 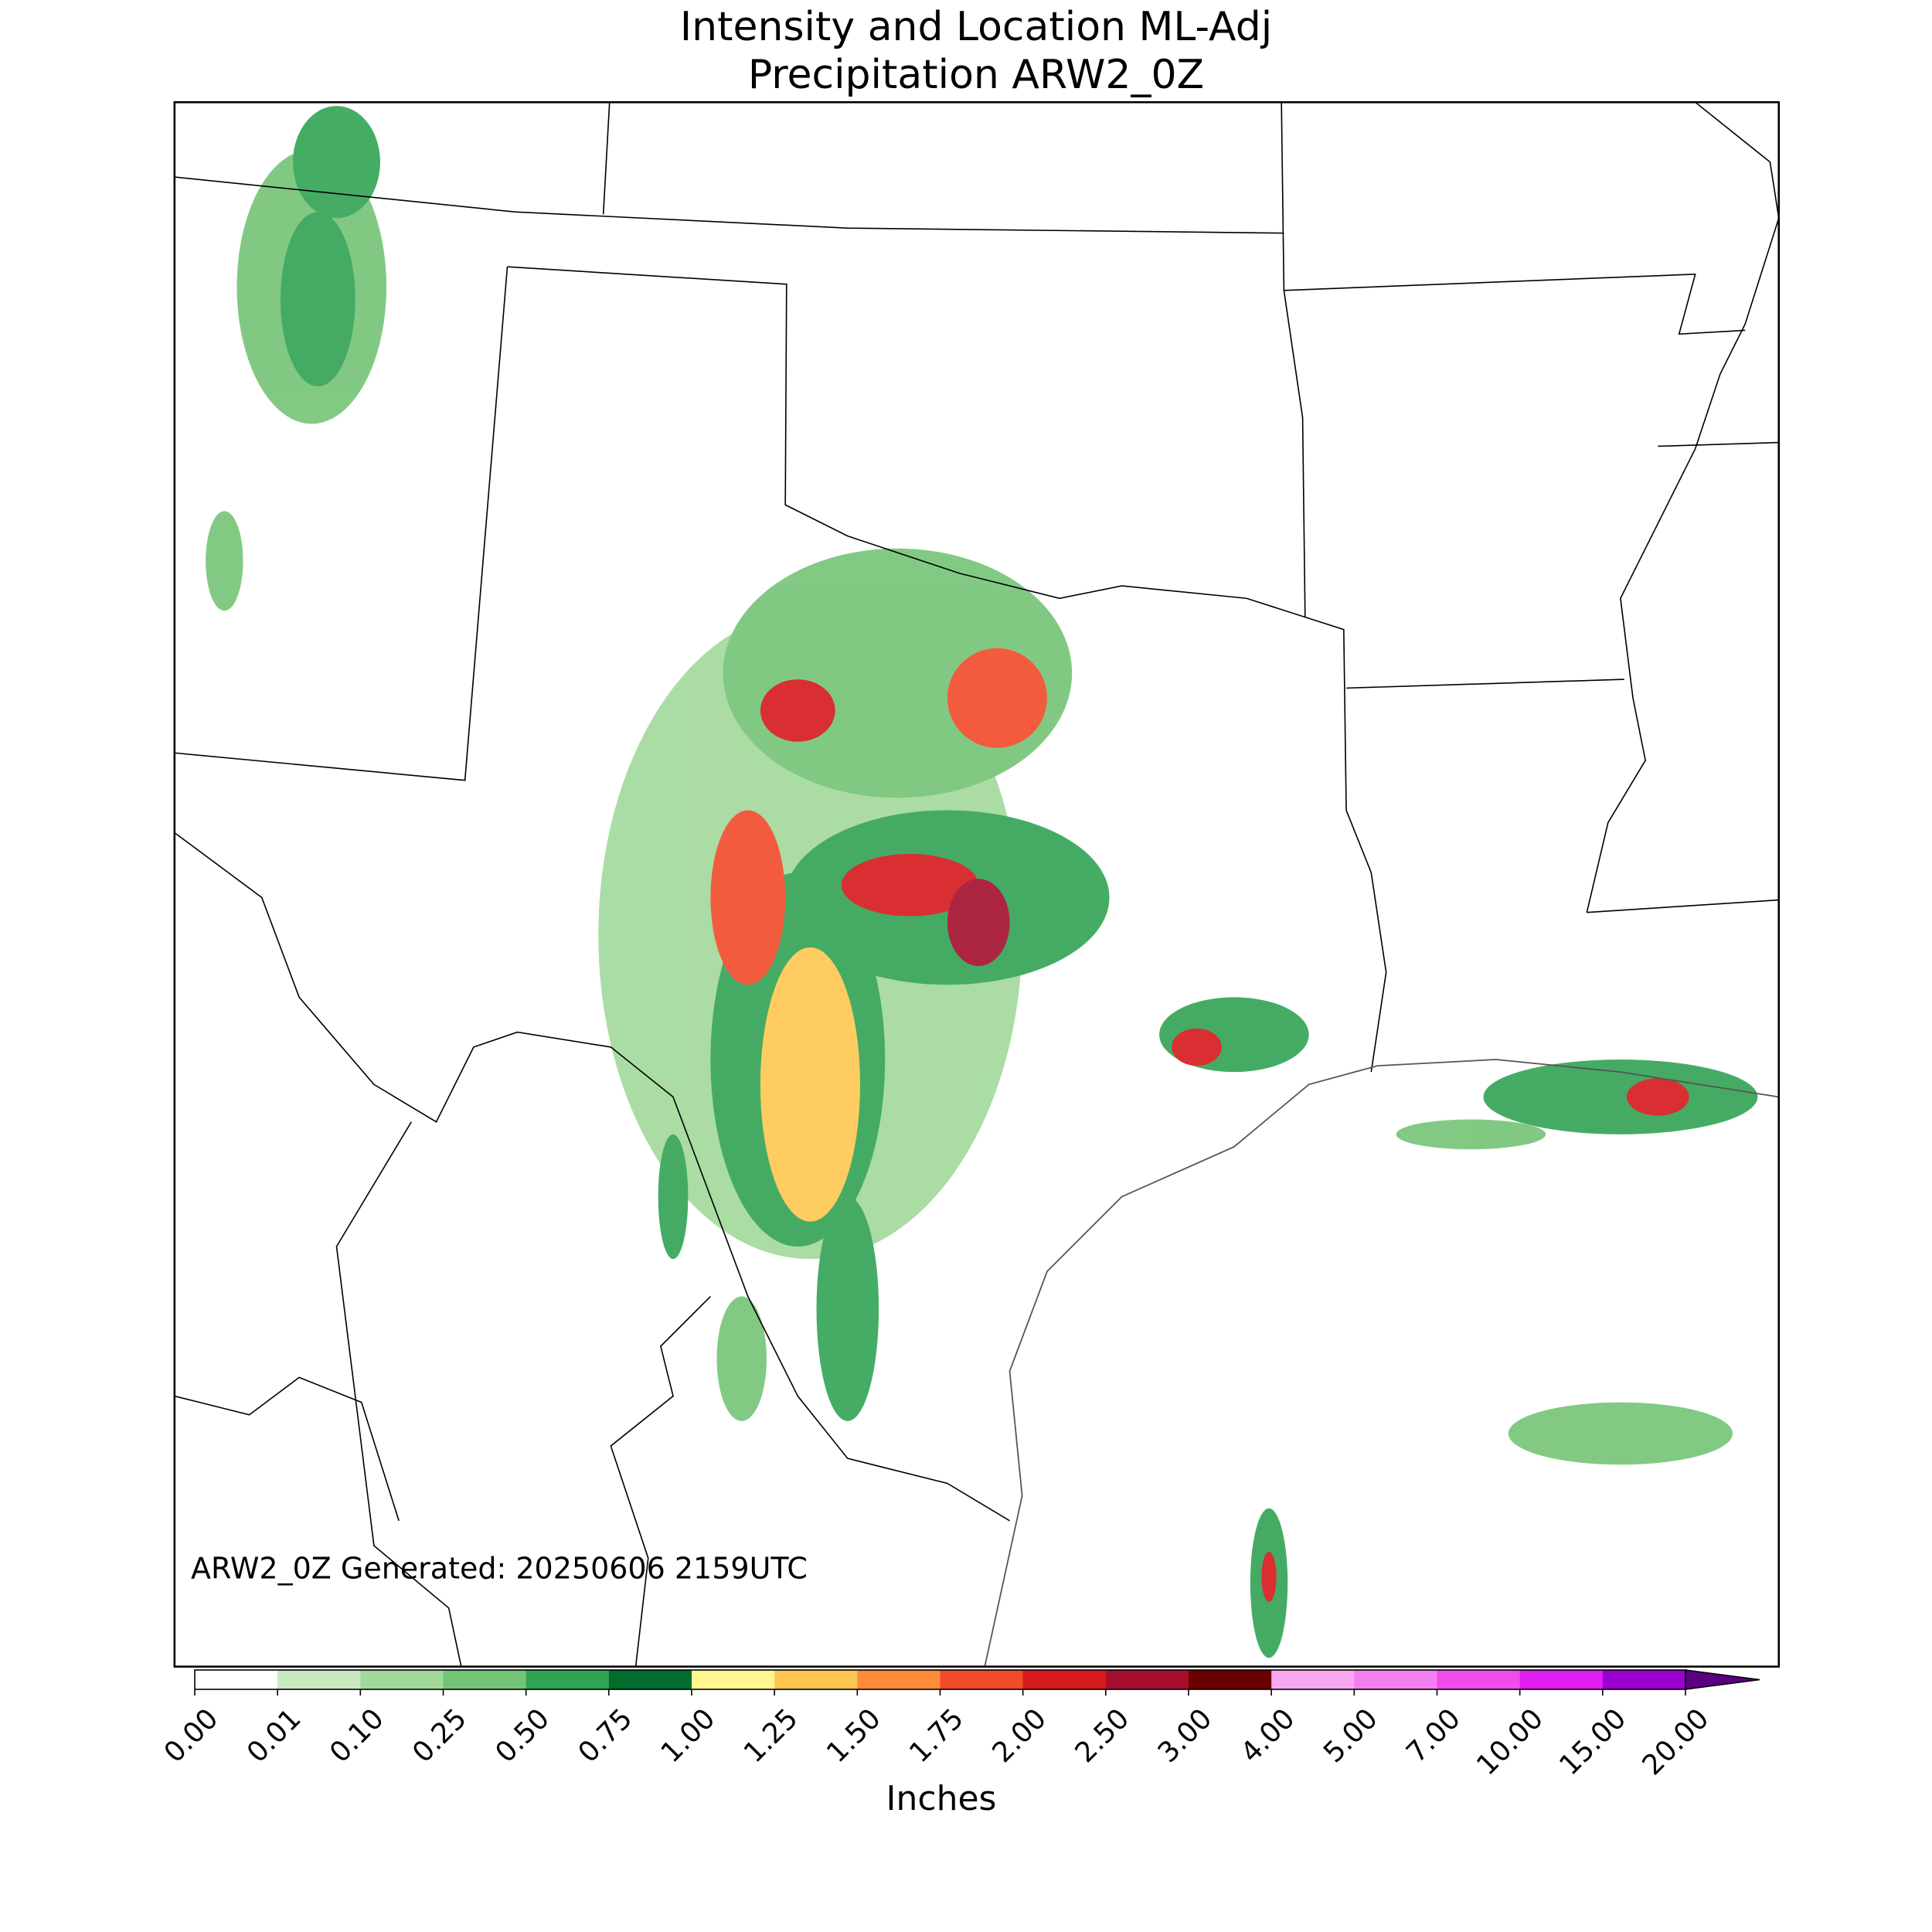 I want to click on colorbar-tick-label: 0.75, so click(x=606, y=1736).